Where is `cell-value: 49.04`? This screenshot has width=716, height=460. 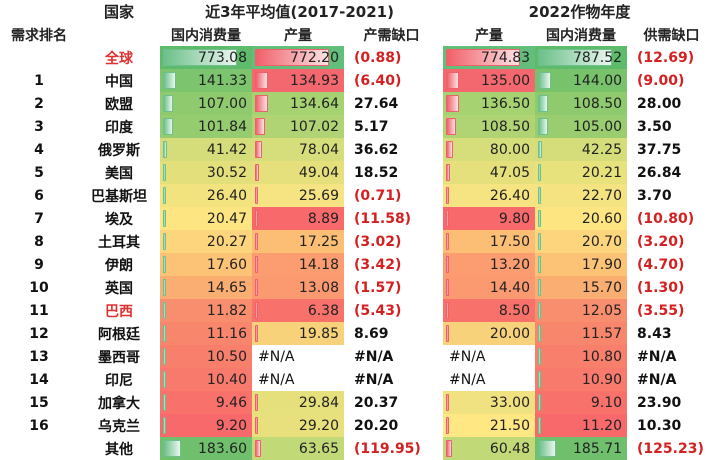
cell-value: 49.04 is located at coordinates (318, 172).